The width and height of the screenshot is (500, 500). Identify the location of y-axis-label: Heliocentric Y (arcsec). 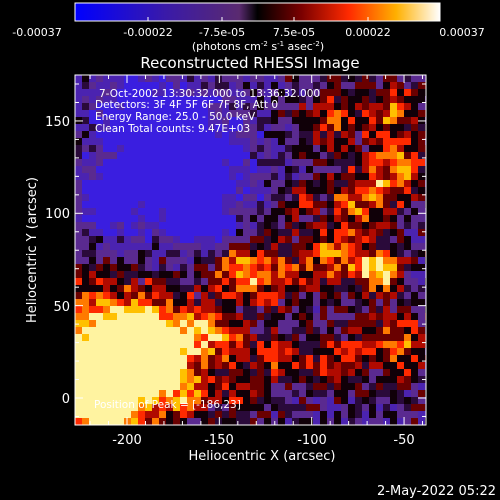
(32, 250).